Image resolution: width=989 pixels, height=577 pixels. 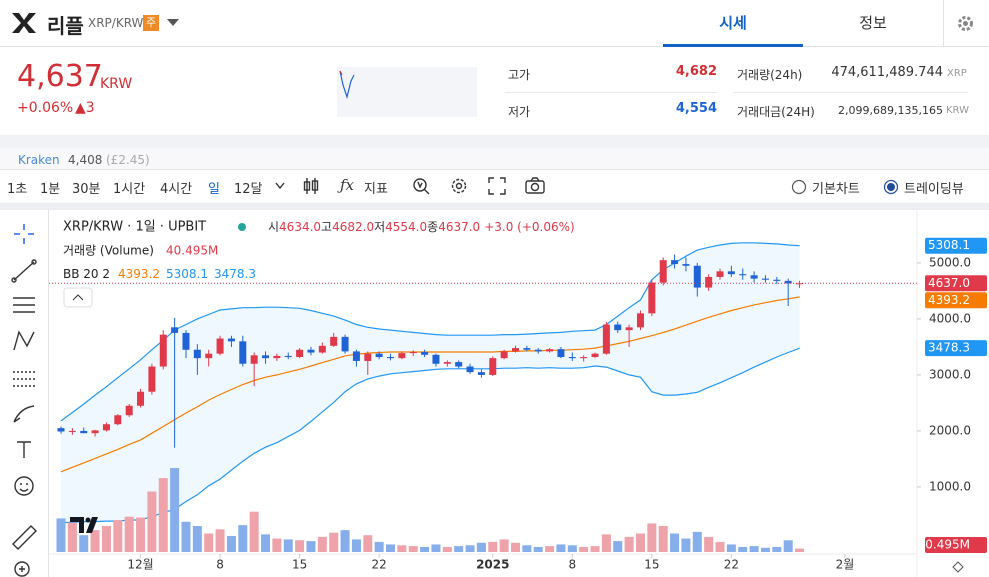 I want to click on interval: 12달, so click(x=248, y=189).